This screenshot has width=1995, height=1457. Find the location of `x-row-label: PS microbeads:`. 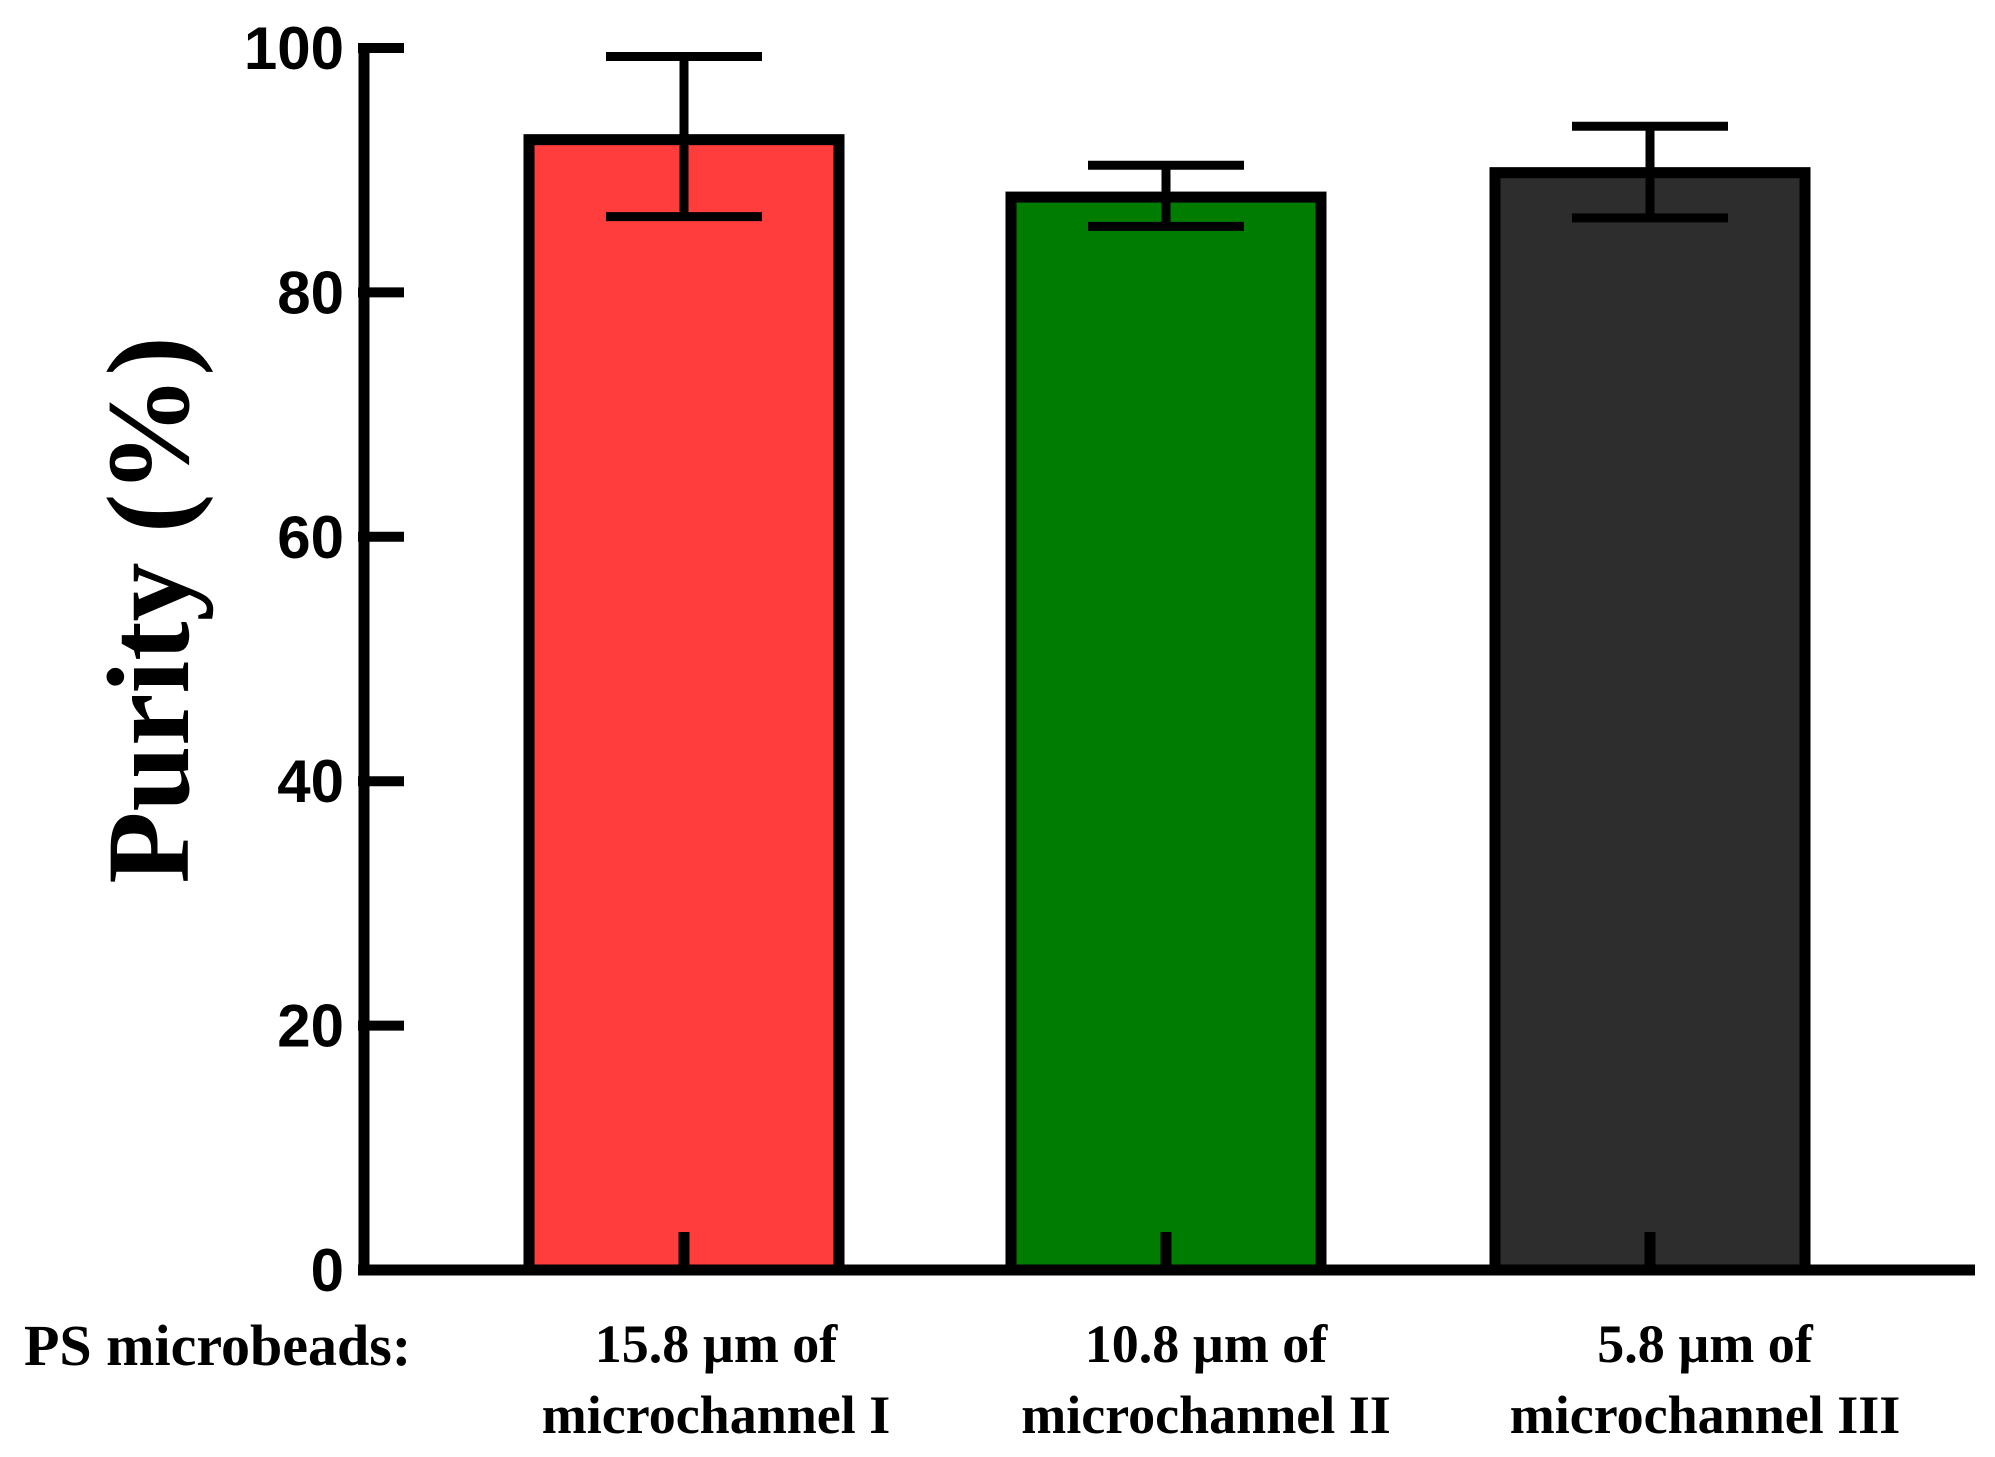

x-row-label: PS microbeads: is located at coordinates (217, 1345).